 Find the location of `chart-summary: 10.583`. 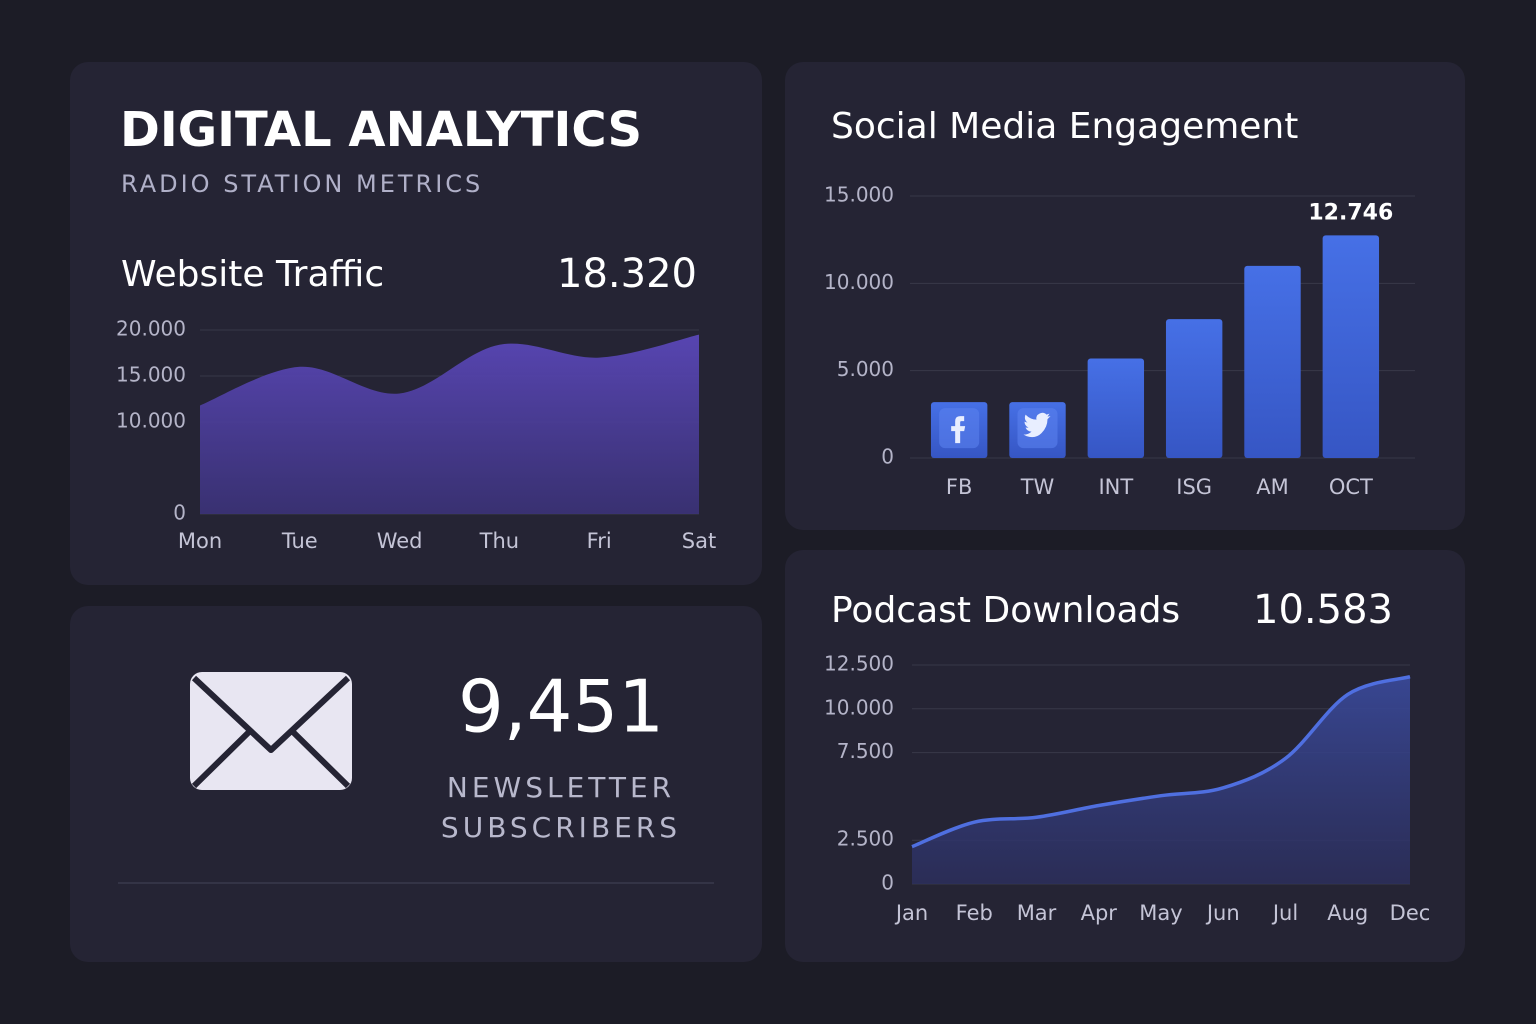

chart-summary: 10.583 is located at coordinates (1323, 610).